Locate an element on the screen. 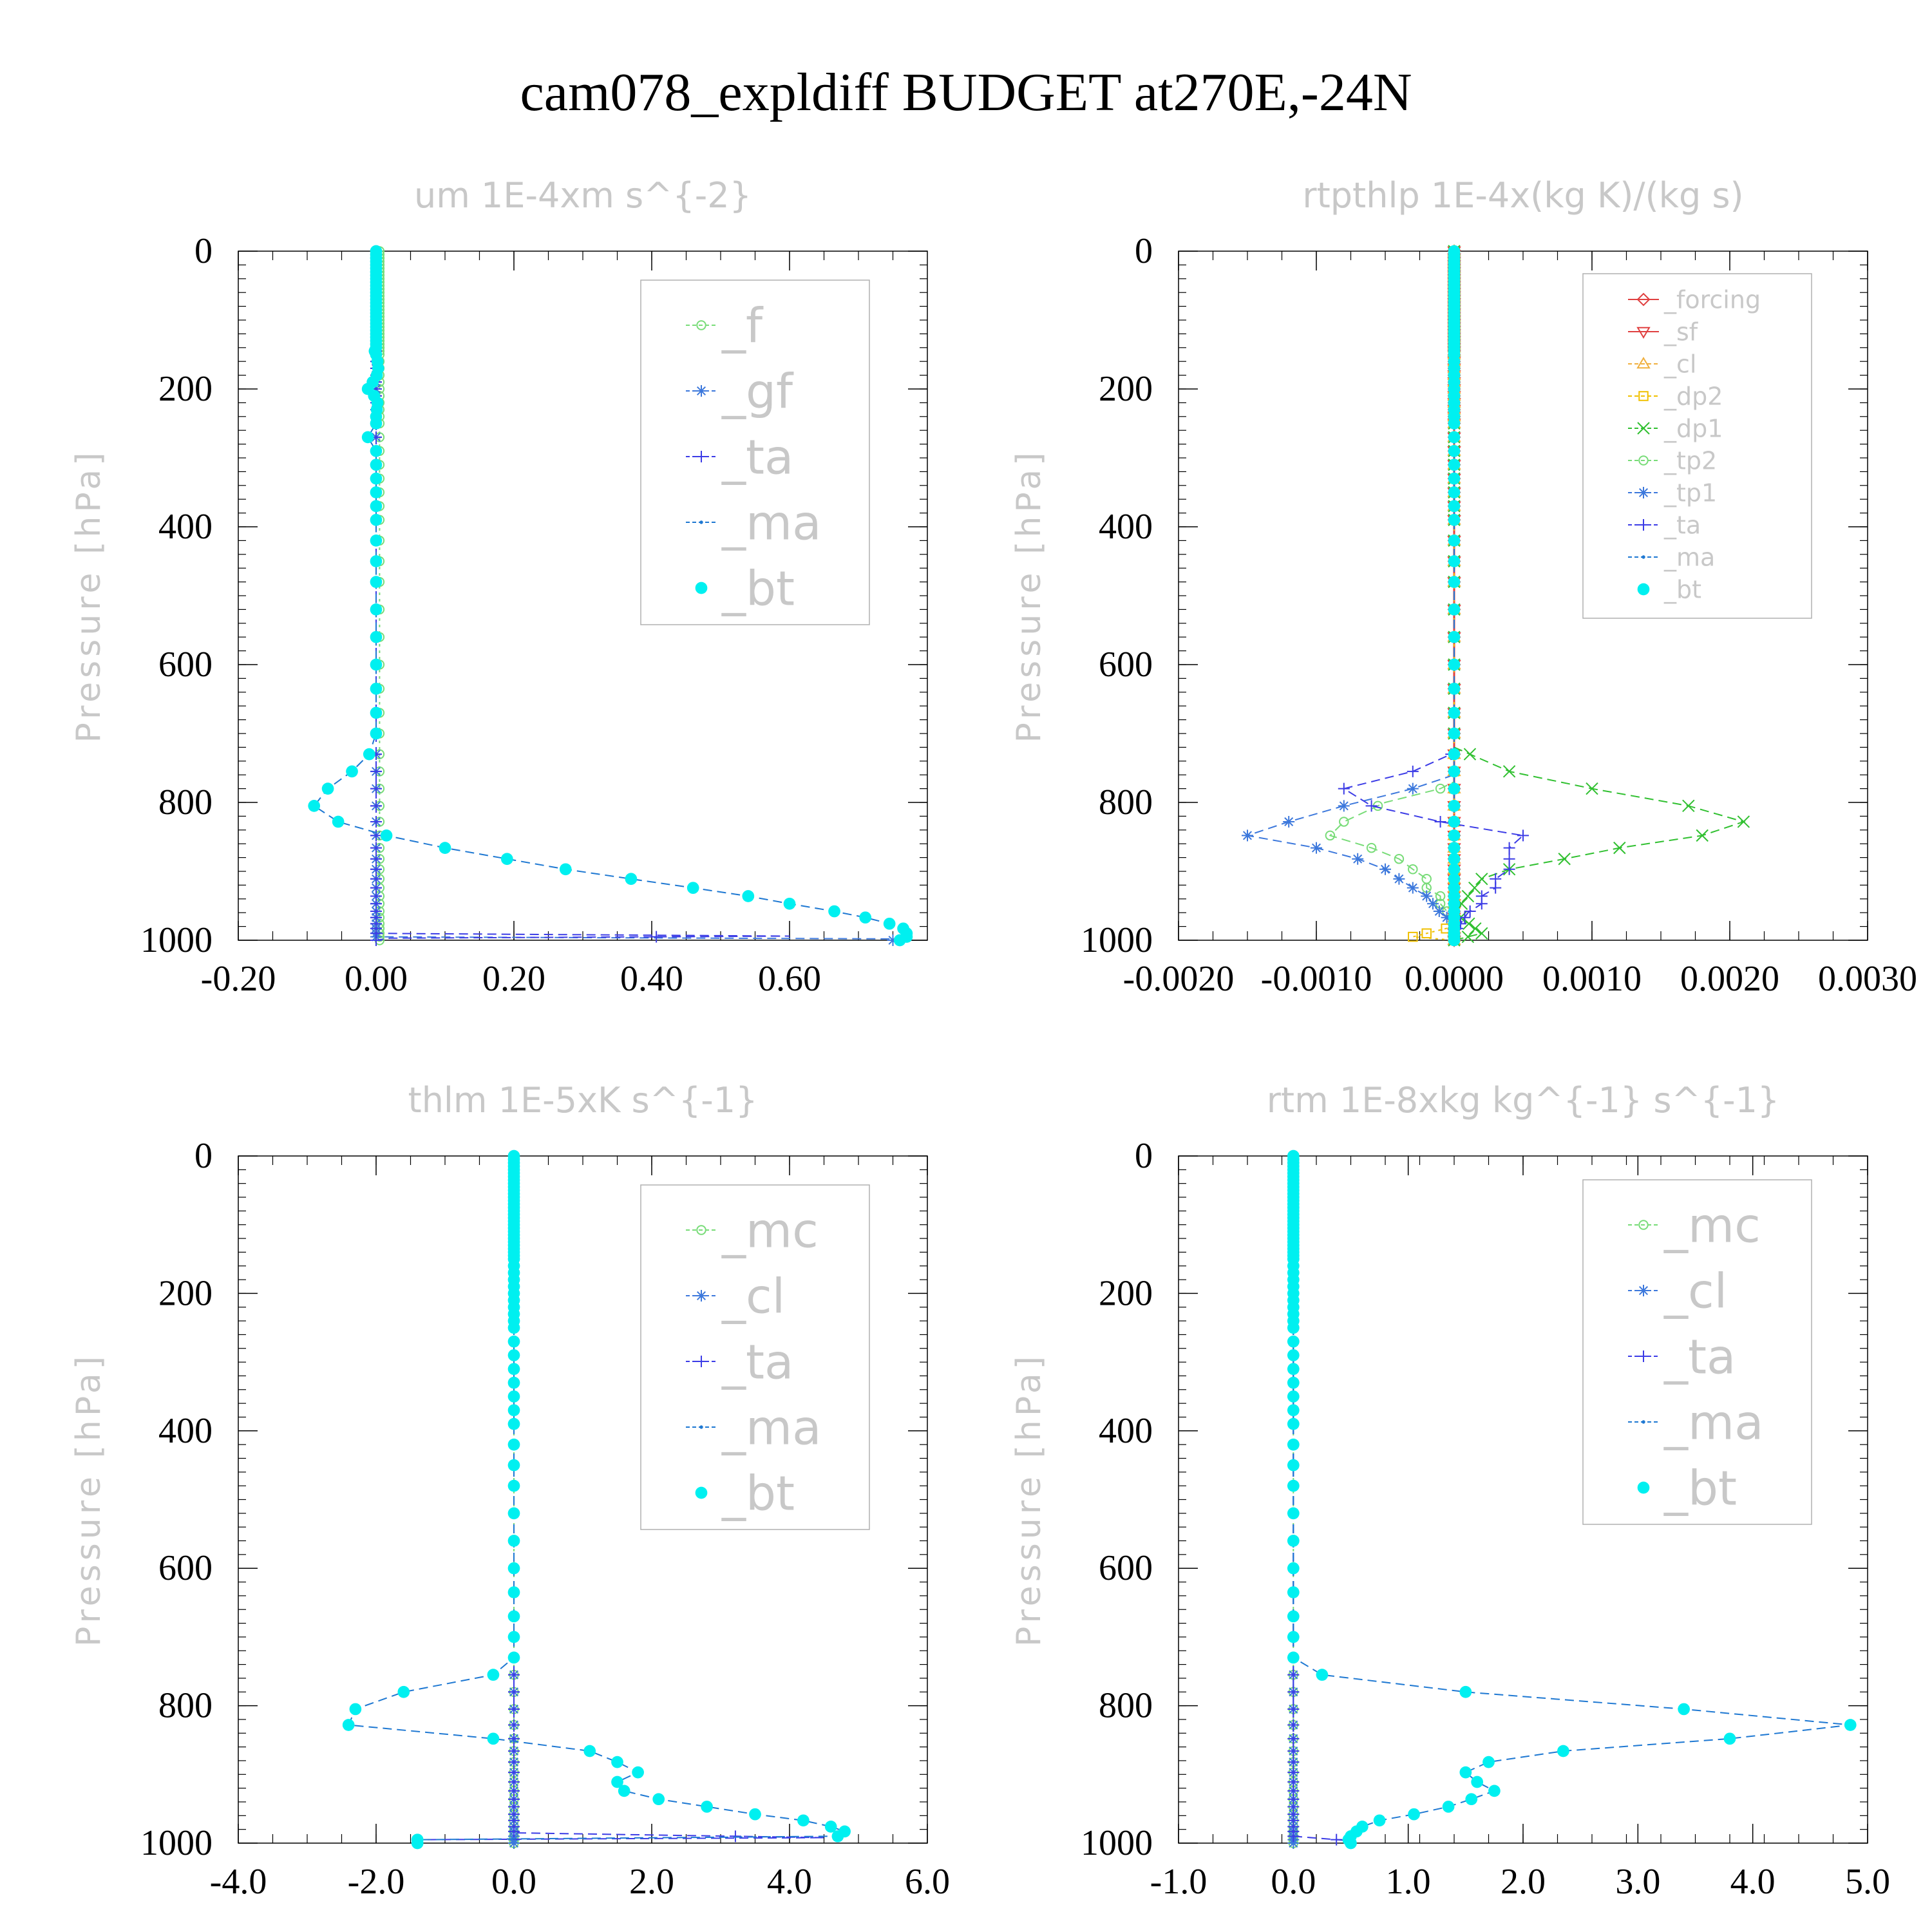  x-tick-label: 0.40 is located at coordinates (651, 979).